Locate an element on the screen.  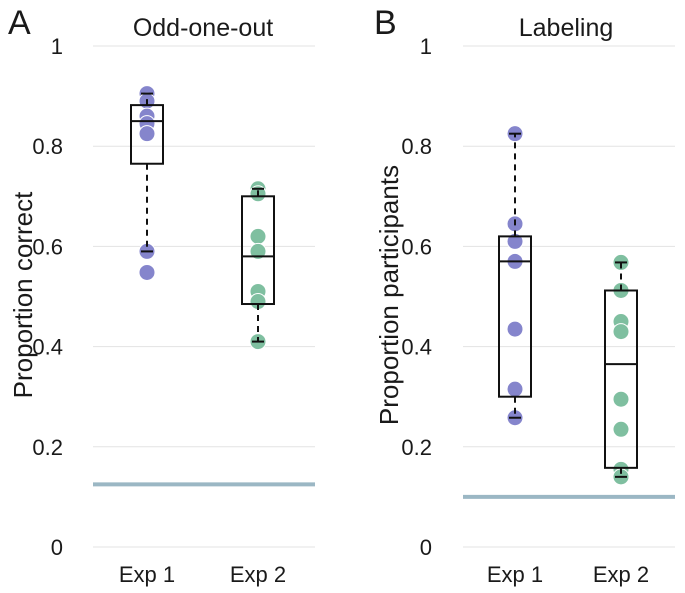
panel-title-a: Odd-one-out is located at coordinates (203, 28).